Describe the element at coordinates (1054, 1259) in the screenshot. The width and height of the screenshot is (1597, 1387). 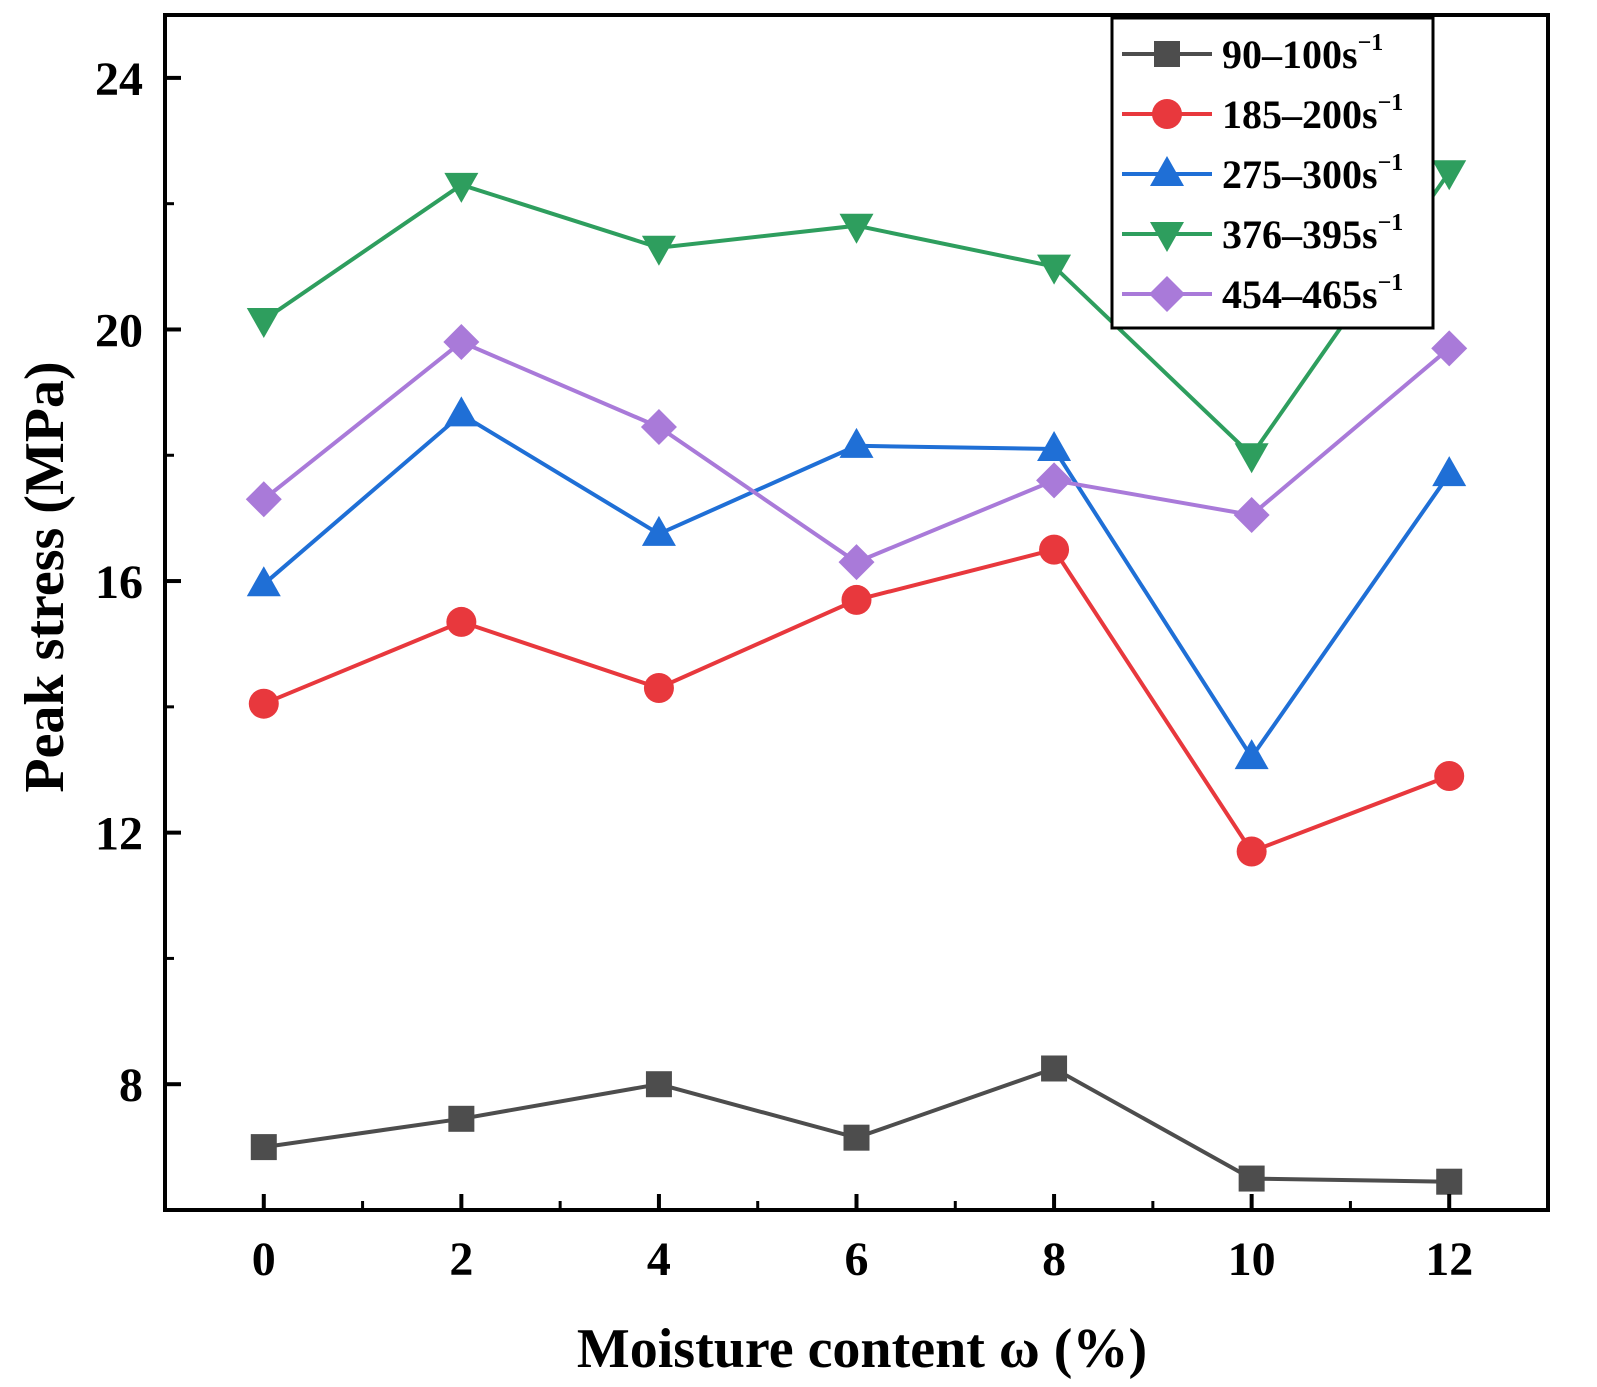
I see `x-tick-label: 8` at that location.